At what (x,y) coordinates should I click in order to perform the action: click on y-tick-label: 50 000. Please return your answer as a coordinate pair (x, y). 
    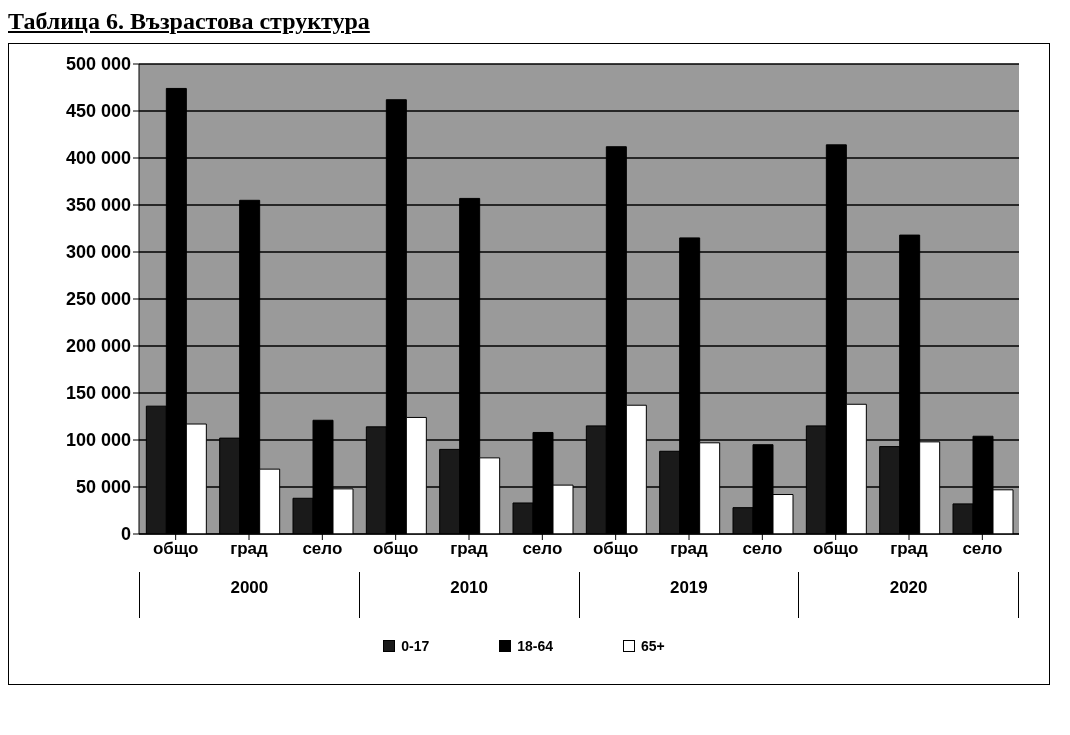
    Looking at the image, I should click on (103, 487).